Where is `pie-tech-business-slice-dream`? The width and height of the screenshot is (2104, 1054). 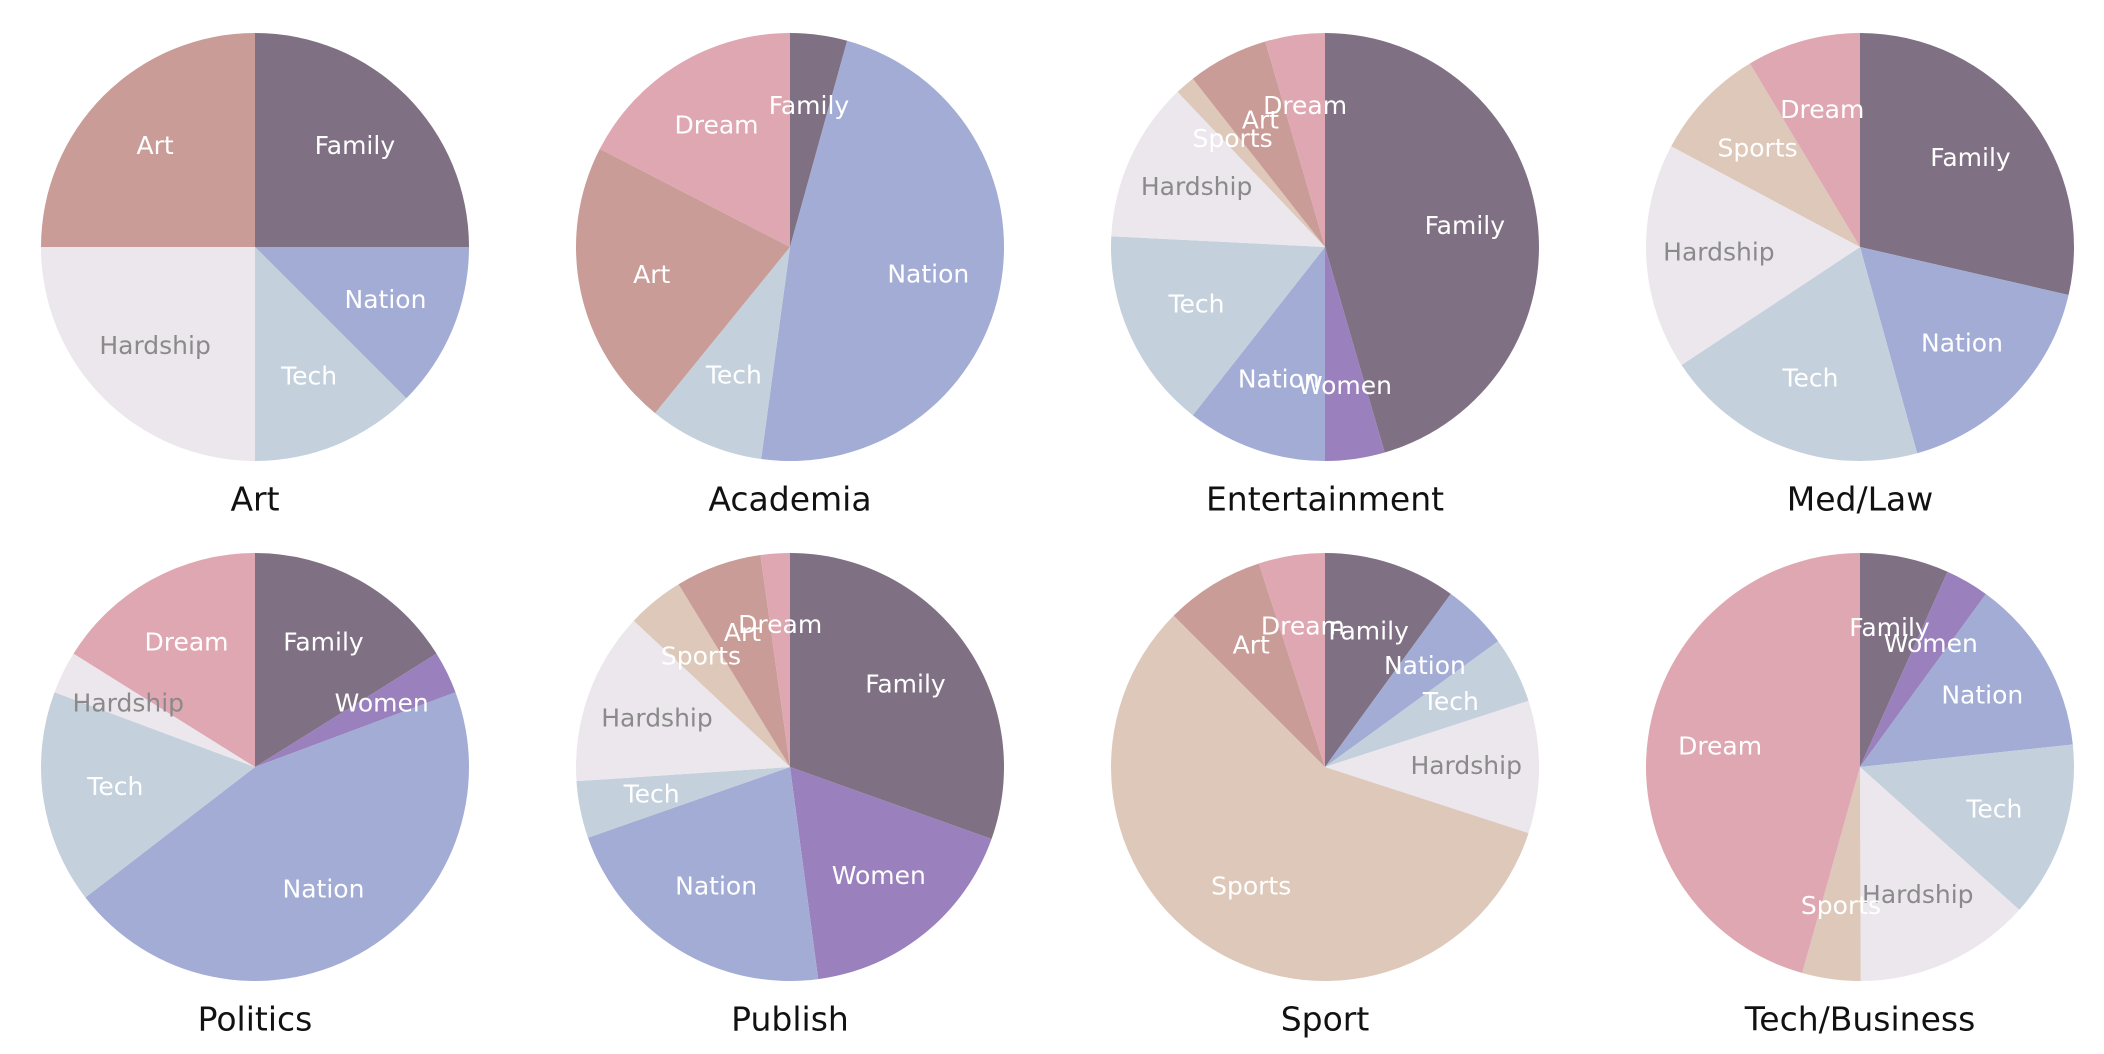
pie-tech-business-slice-dream is located at coordinates (1753, 763).